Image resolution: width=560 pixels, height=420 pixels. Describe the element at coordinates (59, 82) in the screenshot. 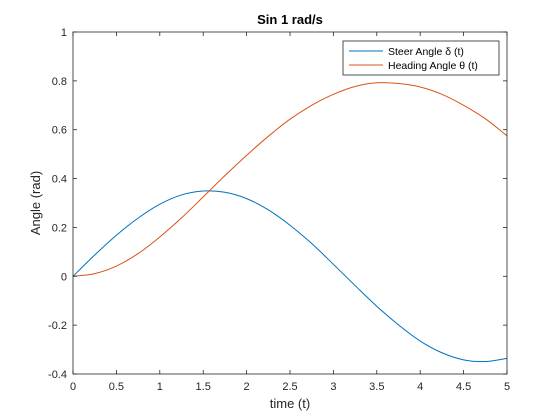

I see `y-tick-label: 0.8` at that location.